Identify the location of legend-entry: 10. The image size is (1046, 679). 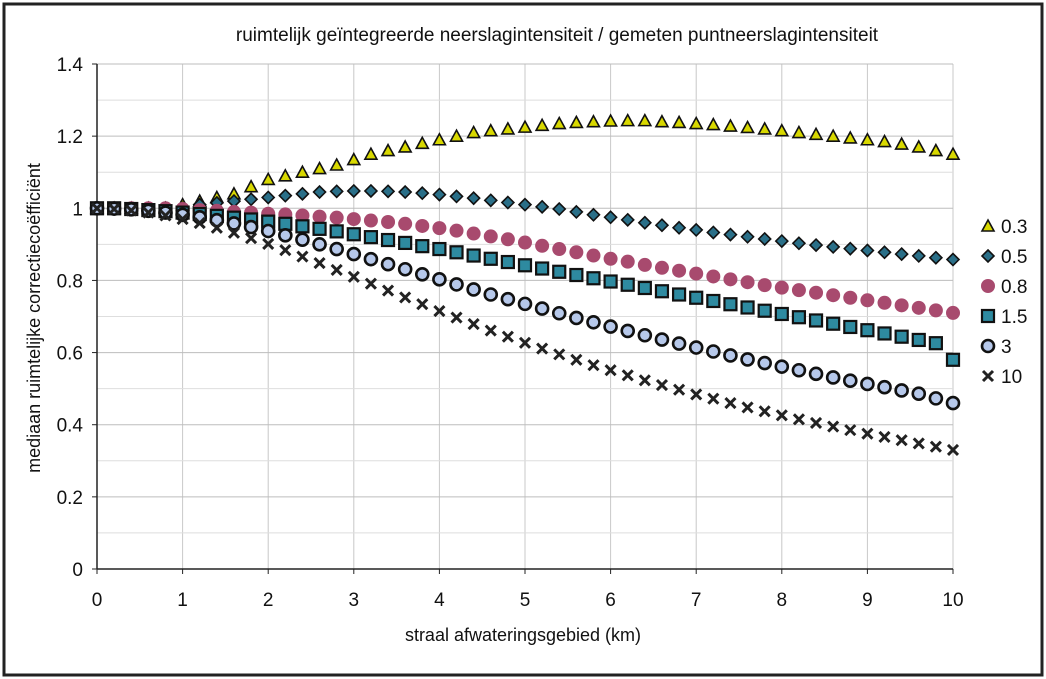
(1001, 377).